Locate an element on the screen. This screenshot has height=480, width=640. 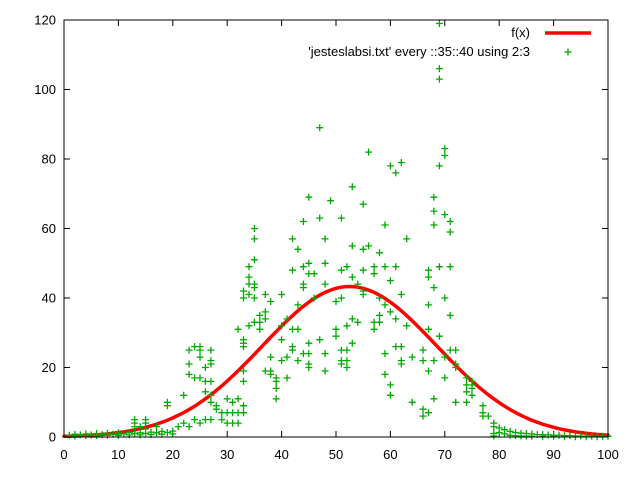
y-tick-label: 60 is located at coordinates (49, 228).